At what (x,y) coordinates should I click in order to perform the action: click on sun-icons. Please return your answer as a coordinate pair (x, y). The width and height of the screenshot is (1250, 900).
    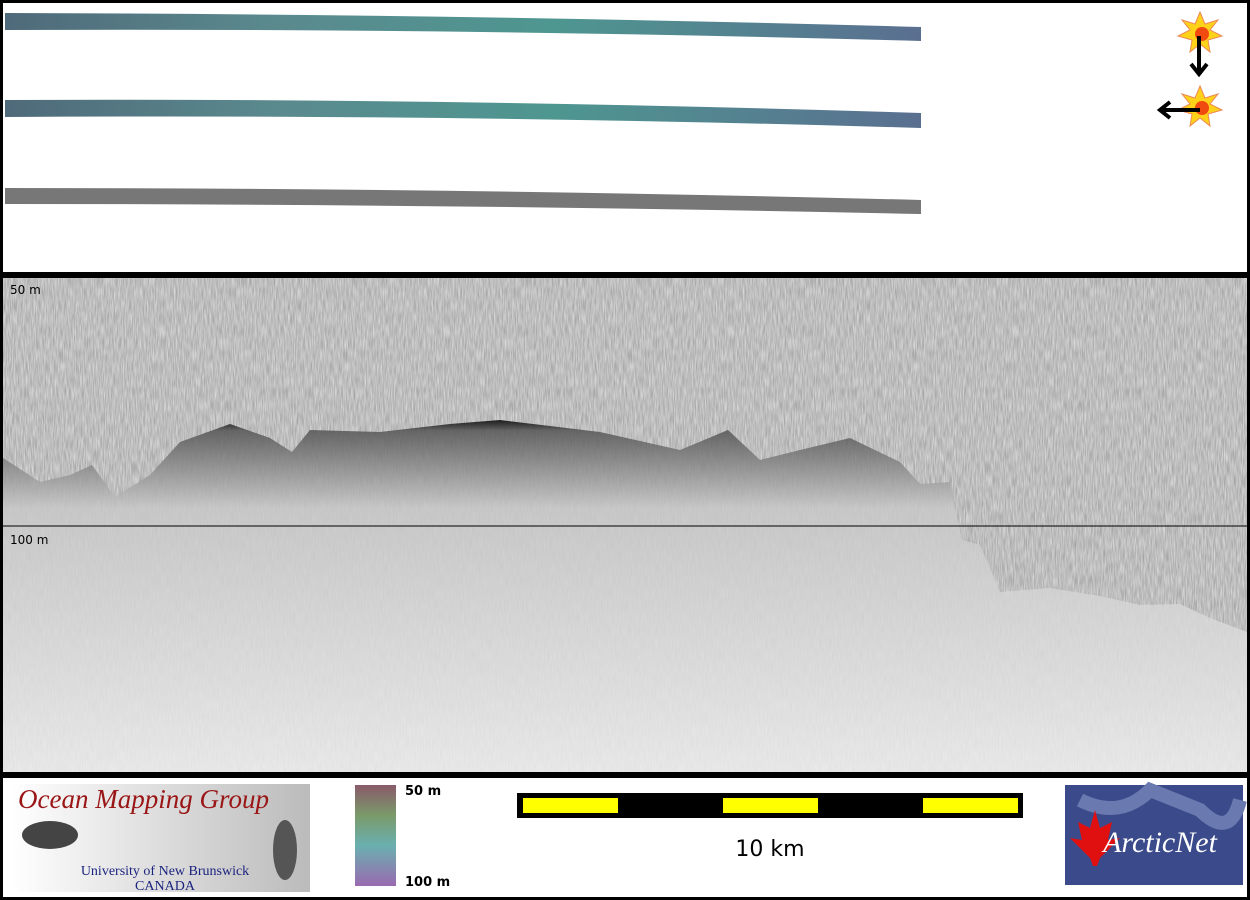
    Looking at the image, I should click on (1190, 69).